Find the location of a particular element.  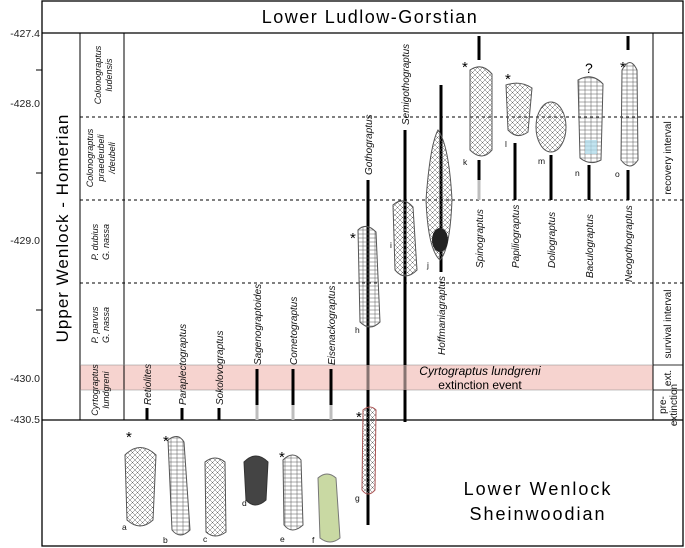

genus-label-paraplectograptus: Paraplectograptus is located at coordinates (183, 364).